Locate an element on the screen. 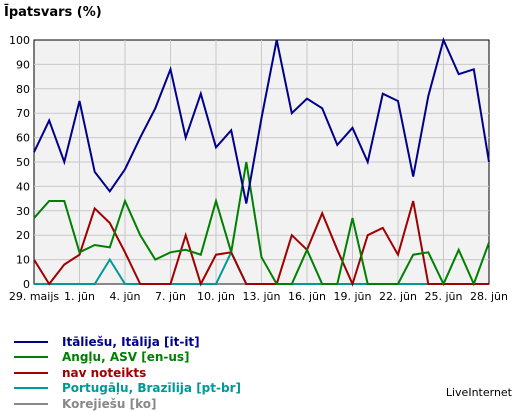 Image resolution: width=520 pixels, height=412 pixels. legend-label: Angļu, ASV [en-us] is located at coordinates (126, 357).